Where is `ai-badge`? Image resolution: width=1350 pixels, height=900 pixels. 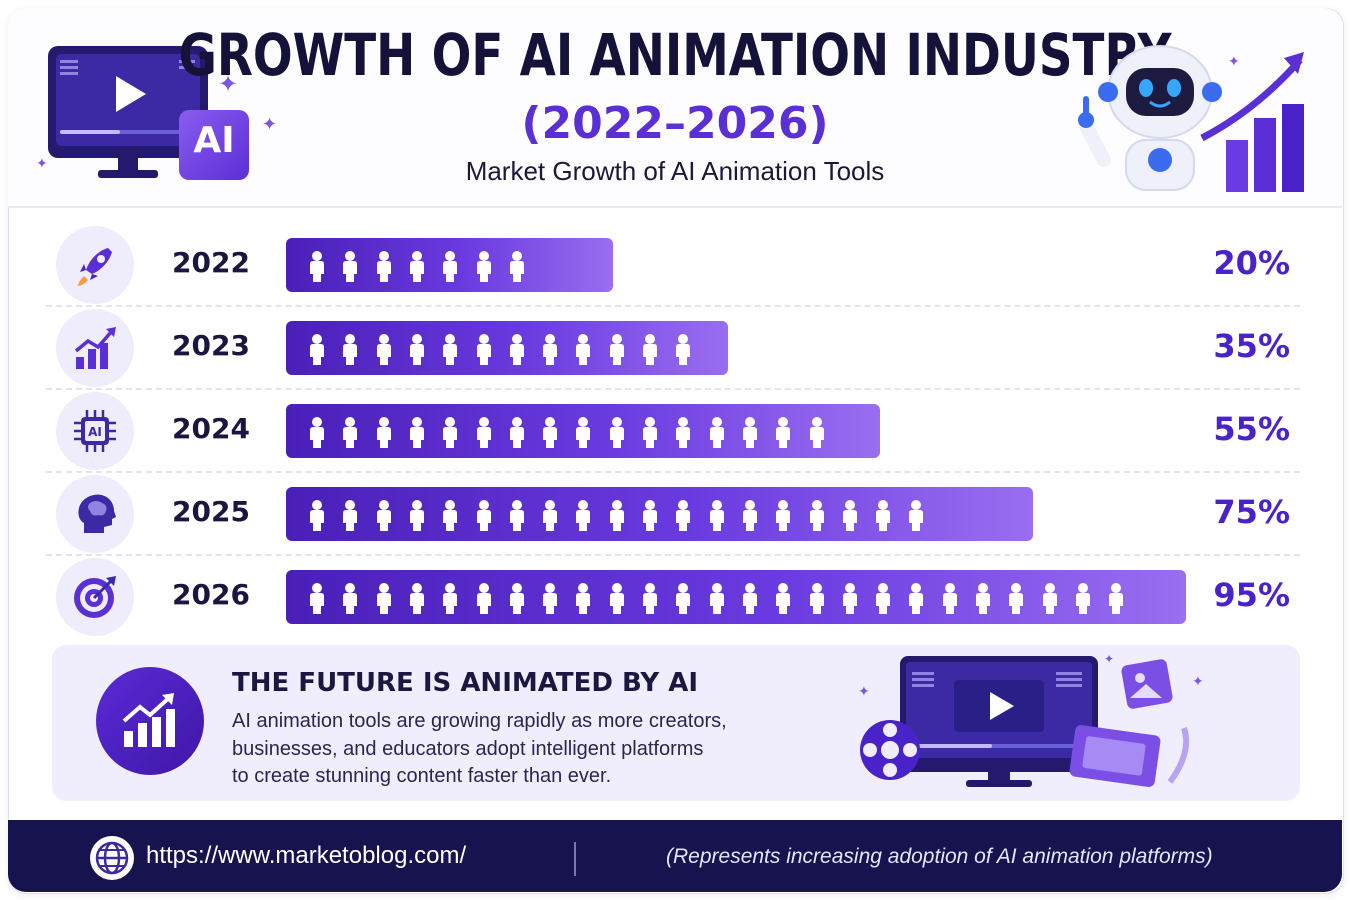
ai-badge is located at coordinates (214, 145).